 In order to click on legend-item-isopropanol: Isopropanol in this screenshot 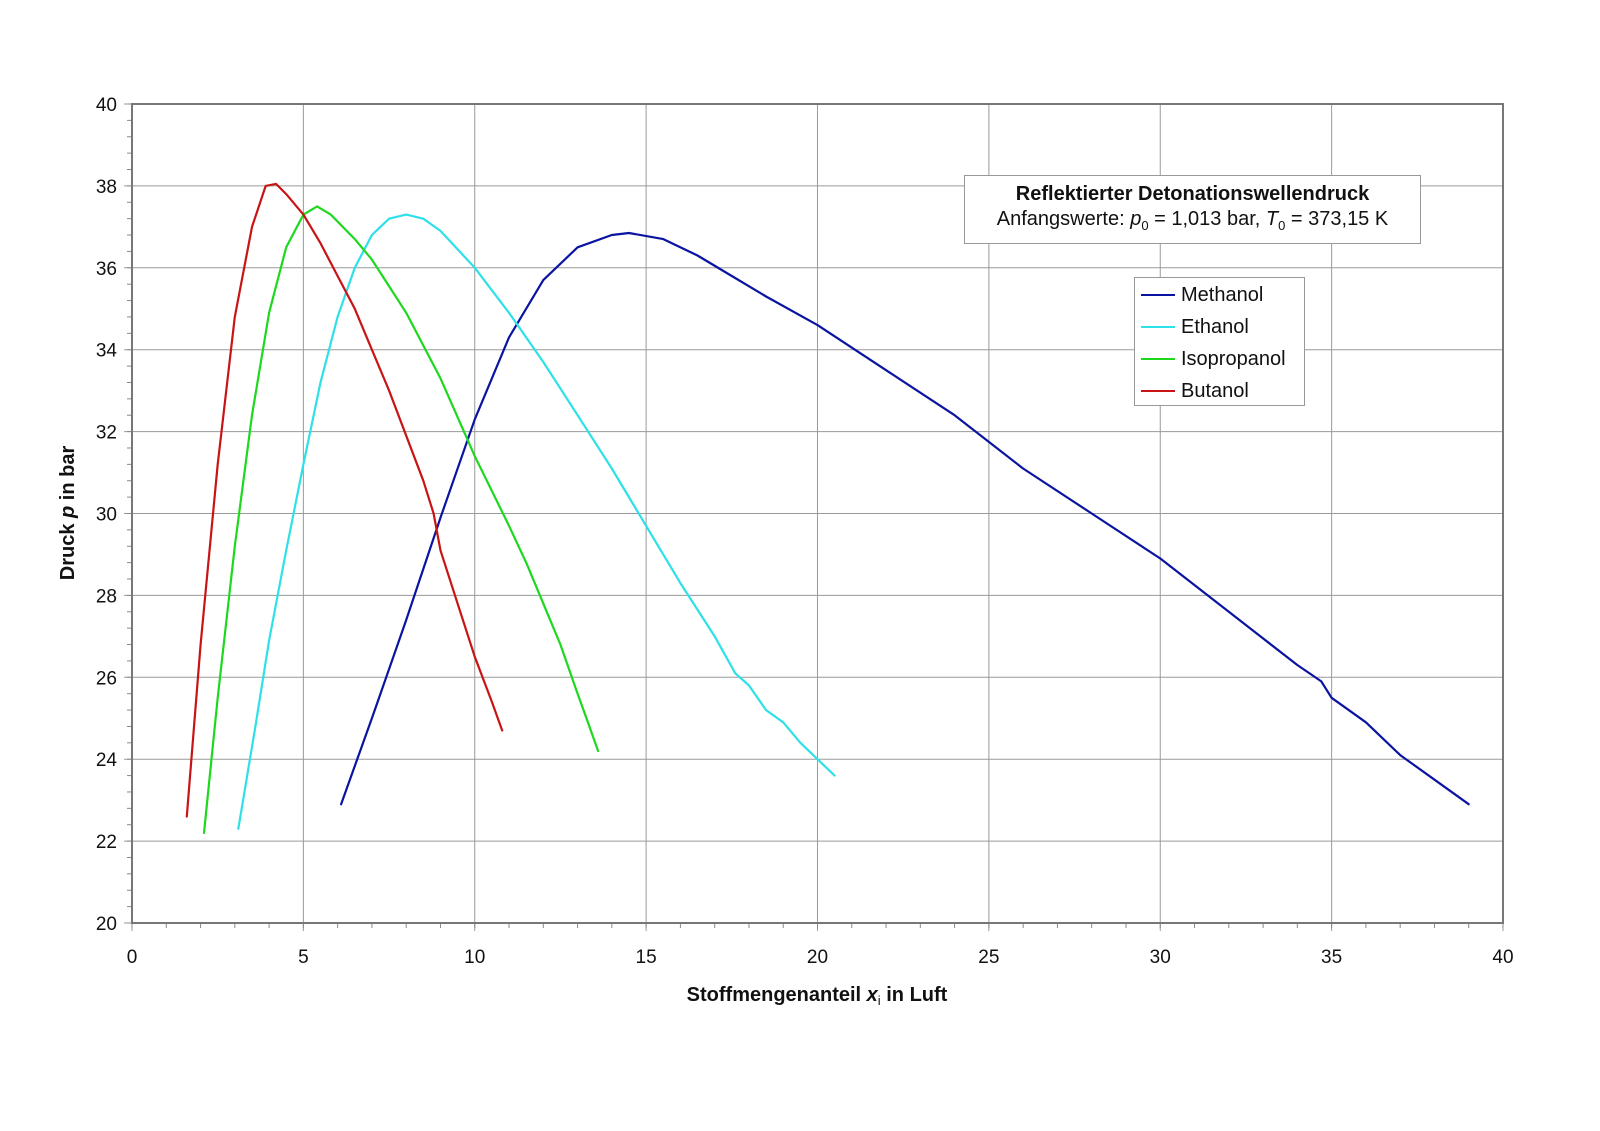, I will do `click(1213, 359)`.